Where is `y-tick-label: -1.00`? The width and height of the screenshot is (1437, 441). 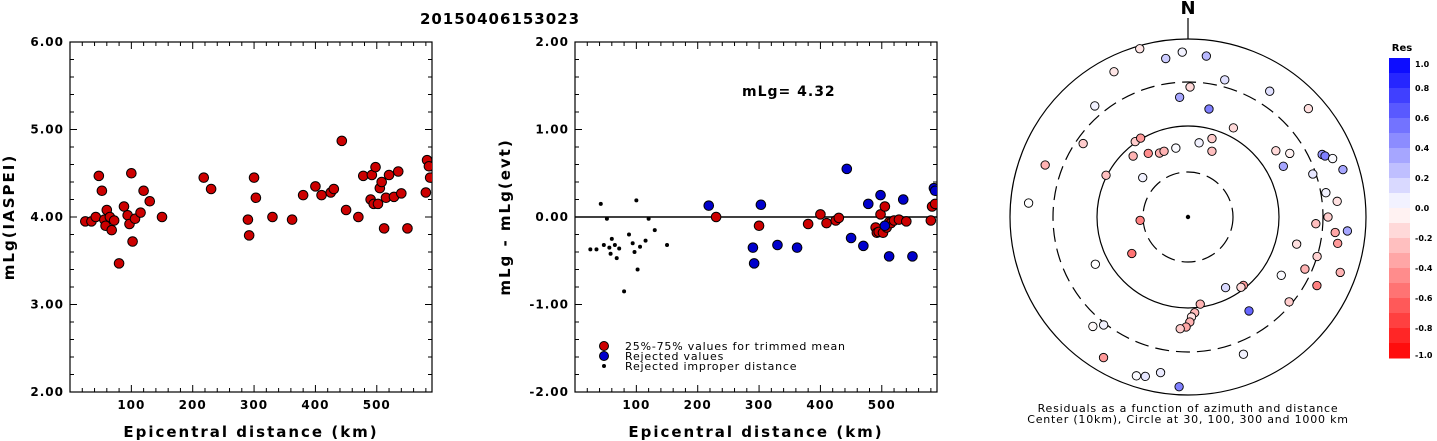 y-tick-label: -1.00 is located at coordinates (549, 305).